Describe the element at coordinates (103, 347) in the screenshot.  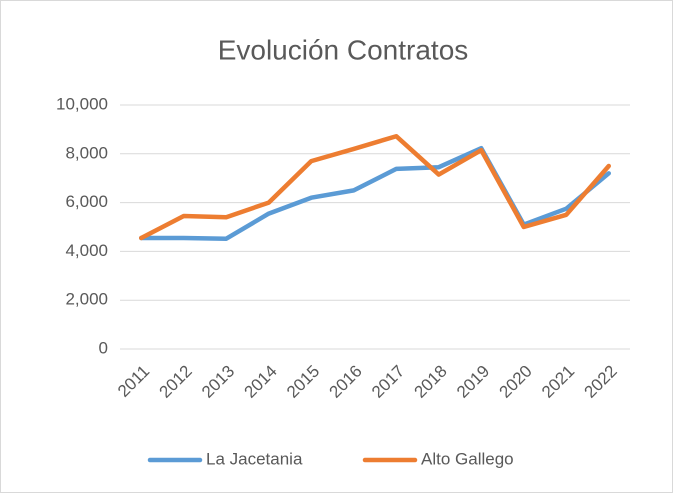
I see `y-tick-label: 0` at that location.